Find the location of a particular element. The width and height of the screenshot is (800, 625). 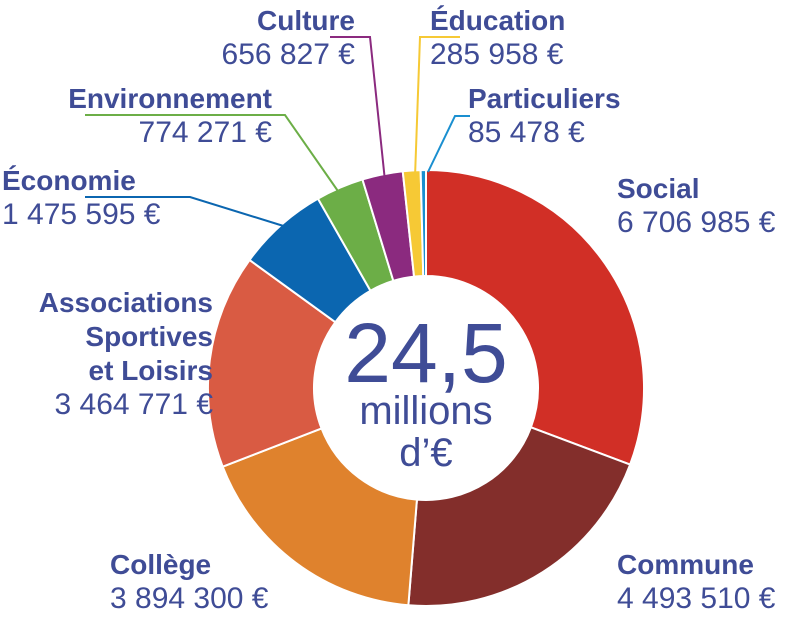

slice-value-particuliers: 85 478 € is located at coordinates (526, 132).